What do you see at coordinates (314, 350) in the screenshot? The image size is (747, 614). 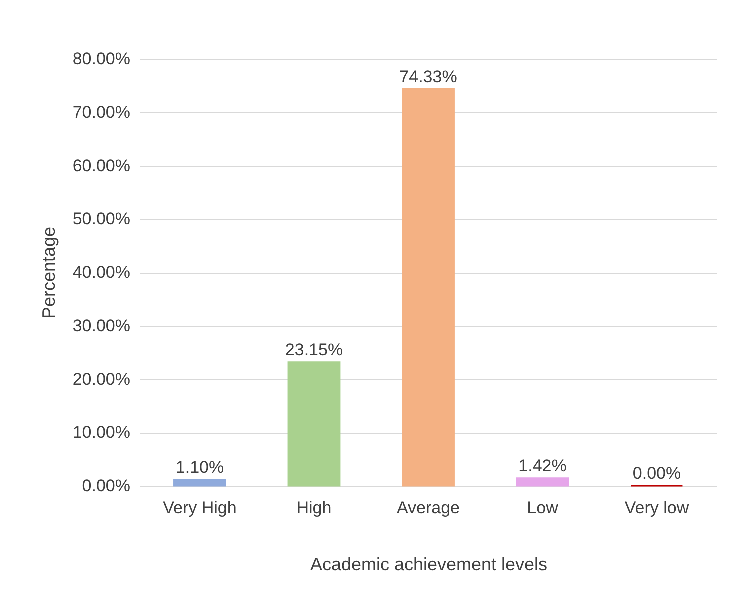 I see `data-label: 23.15%` at bounding box center [314, 350].